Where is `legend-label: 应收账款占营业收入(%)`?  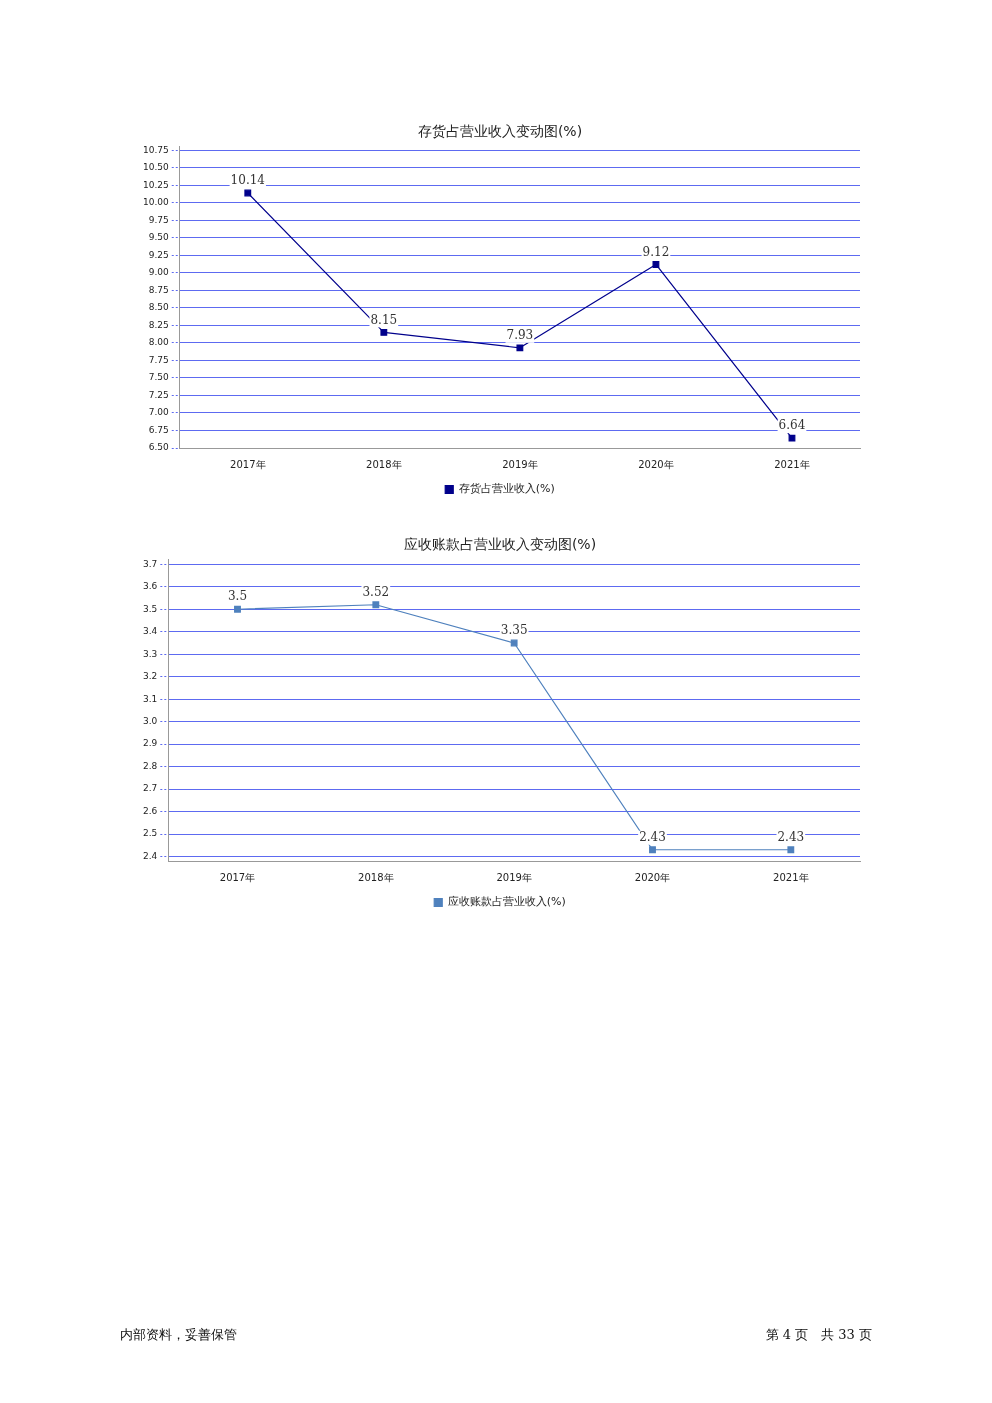
legend-label: 应收账款占营业收入(%) is located at coordinates (506, 902).